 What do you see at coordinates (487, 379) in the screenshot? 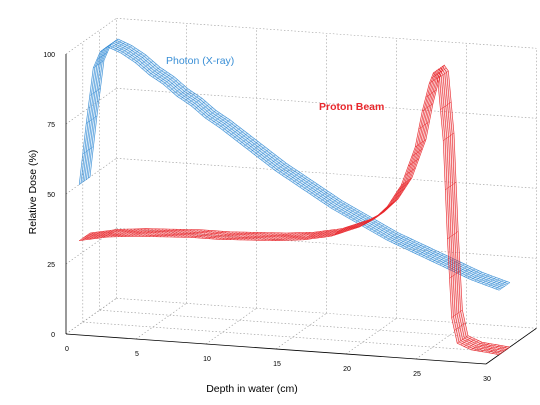
I see `x-tick-label: 30` at bounding box center [487, 379].